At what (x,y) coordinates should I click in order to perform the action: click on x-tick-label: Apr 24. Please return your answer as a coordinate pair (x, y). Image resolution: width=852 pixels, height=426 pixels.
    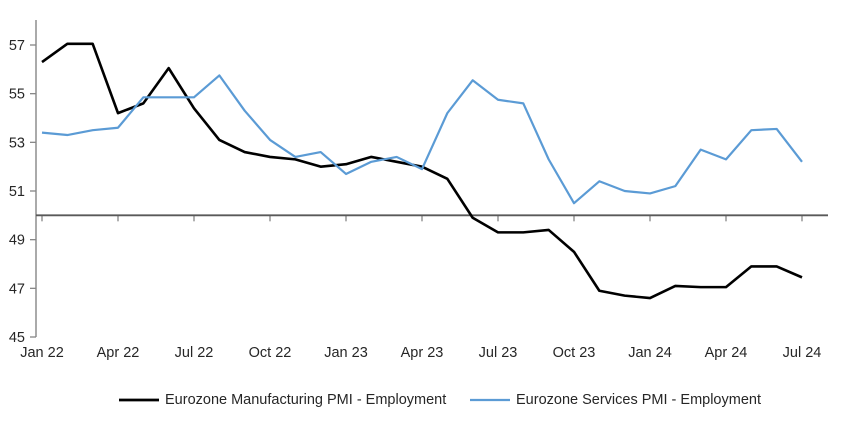
    Looking at the image, I should click on (726, 353).